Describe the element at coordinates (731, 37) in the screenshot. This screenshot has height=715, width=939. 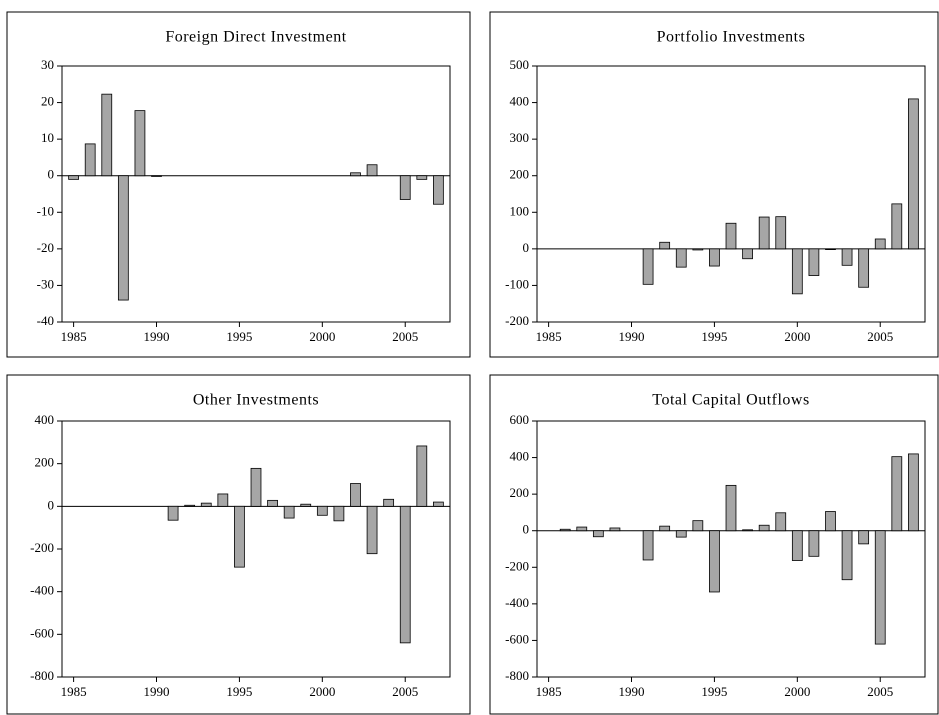
I see `chart-title: Portfolio Investments` at that location.